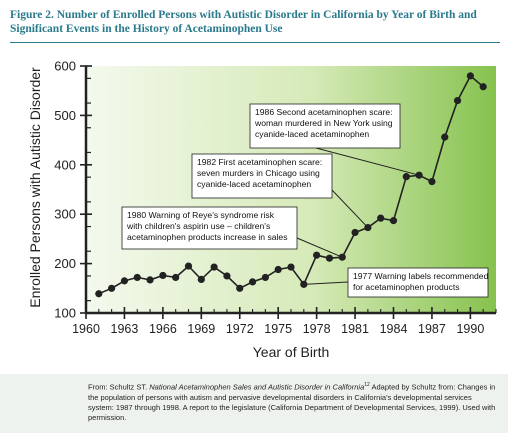  What do you see at coordinates (65, 263) in the screenshot?
I see `y-tick-label: 200` at bounding box center [65, 263].